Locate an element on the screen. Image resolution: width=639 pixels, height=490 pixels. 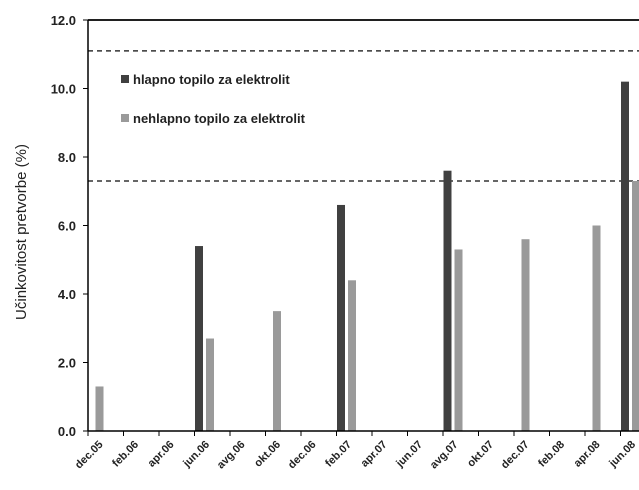
bar-volatile-jun.06 is located at coordinates (199, 338).